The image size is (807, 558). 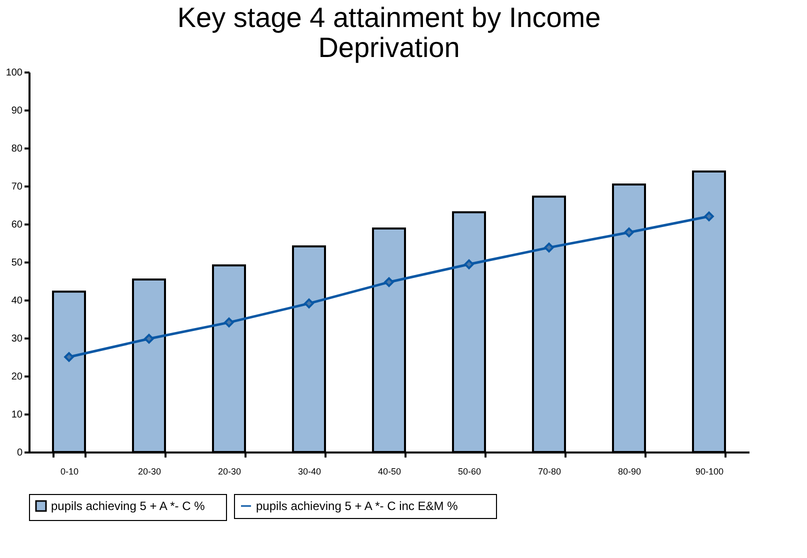 What do you see at coordinates (550, 471) in the screenshot?
I see `x-tick-label: 70-80` at bounding box center [550, 471].